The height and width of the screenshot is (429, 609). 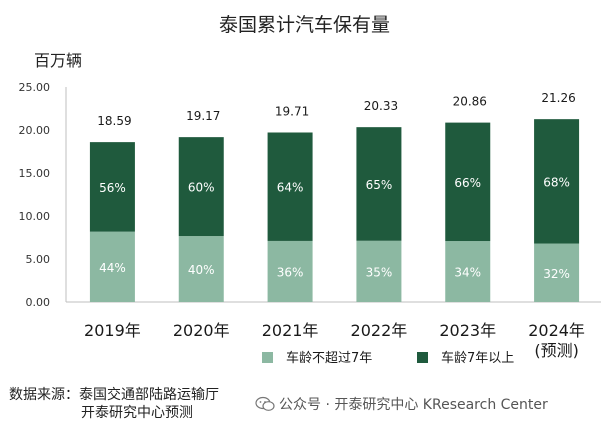 What do you see at coordinates (556, 330) in the screenshot?
I see `x-tick-label: 2024年` at bounding box center [556, 330].